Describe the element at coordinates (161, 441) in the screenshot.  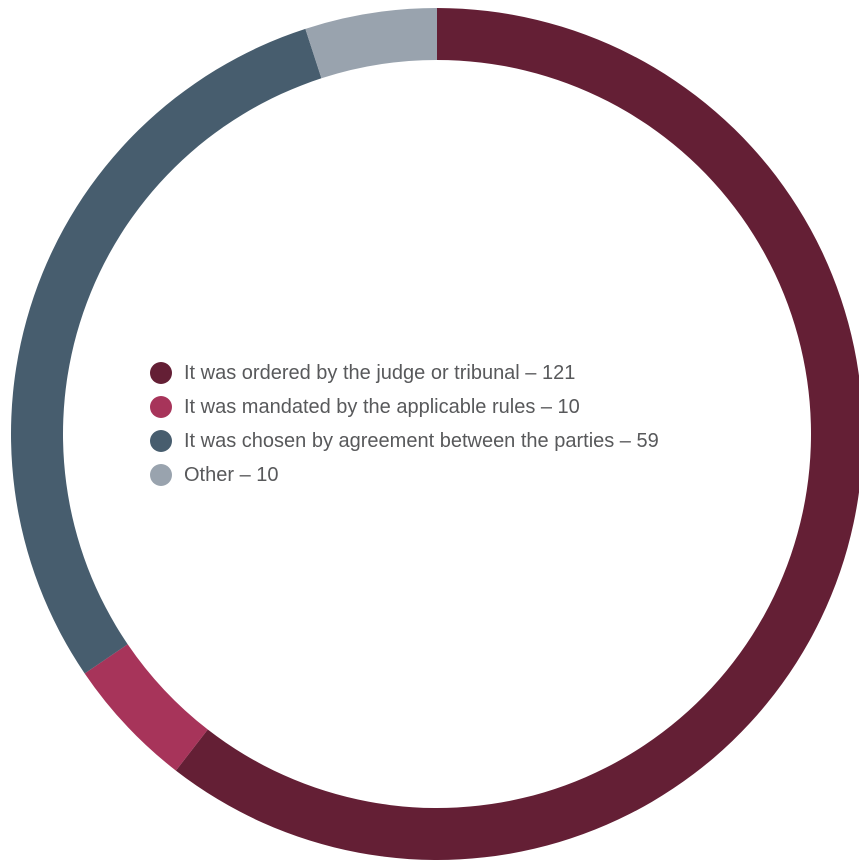
I see `legend-swatch-agreement` at that location.